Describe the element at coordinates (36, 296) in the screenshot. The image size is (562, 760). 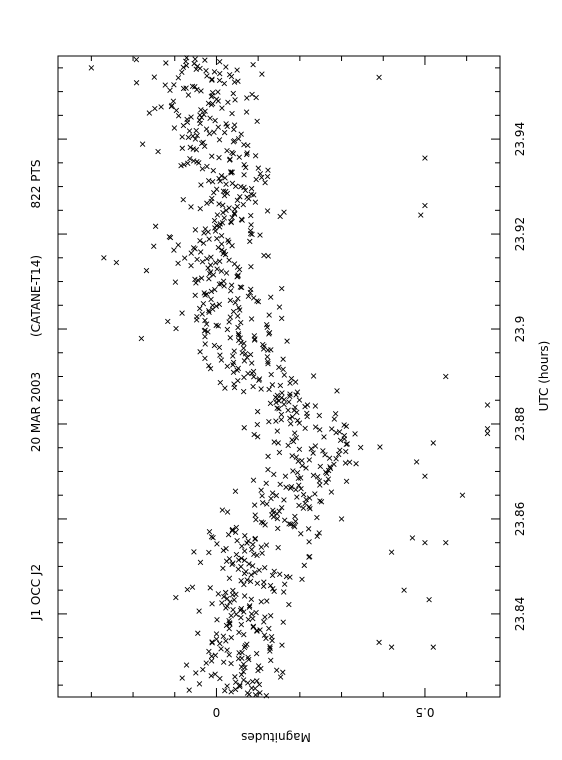
I see `header-station: (CATANE-T14)` at that location.